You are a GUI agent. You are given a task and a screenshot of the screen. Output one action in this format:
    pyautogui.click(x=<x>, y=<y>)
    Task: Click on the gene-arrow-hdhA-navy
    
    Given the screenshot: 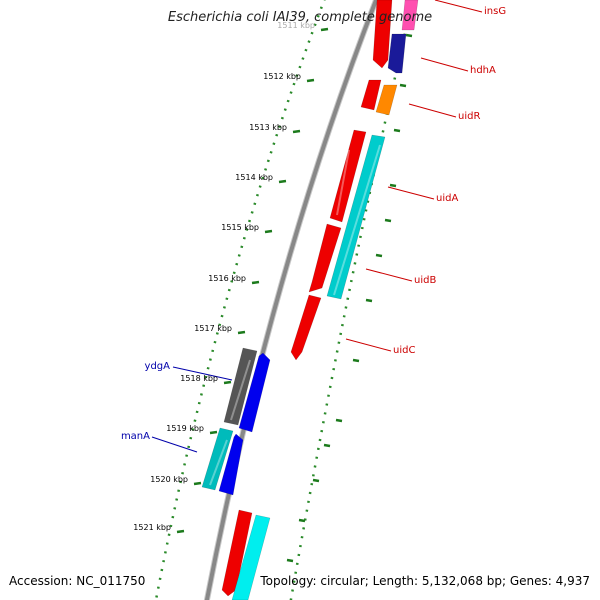 What is the action you would take?
    pyautogui.click(x=397, y=53)
    